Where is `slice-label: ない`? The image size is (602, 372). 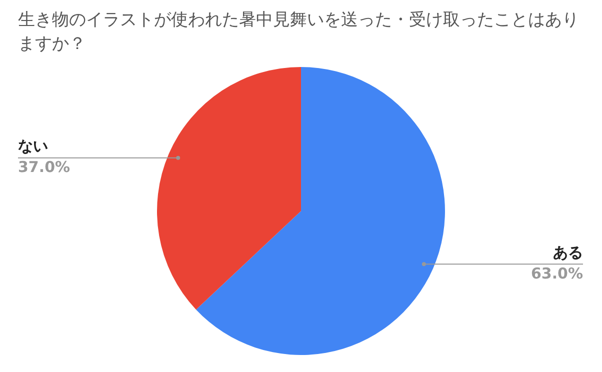 slice-label: ない is located at coordinates (33, 146).